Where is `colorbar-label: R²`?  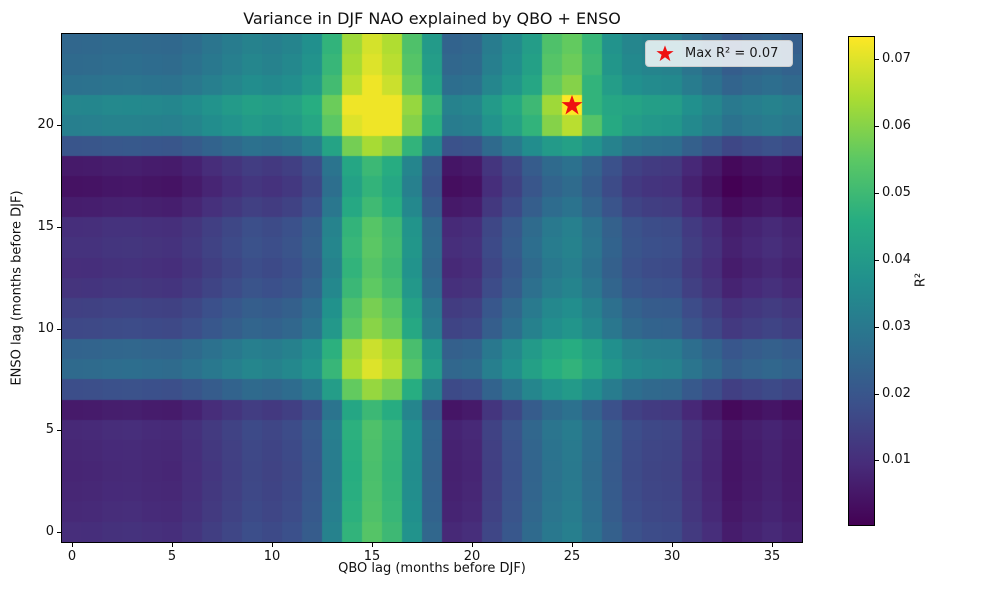 colorbar-label: R² is located at coordinates (921, 280).